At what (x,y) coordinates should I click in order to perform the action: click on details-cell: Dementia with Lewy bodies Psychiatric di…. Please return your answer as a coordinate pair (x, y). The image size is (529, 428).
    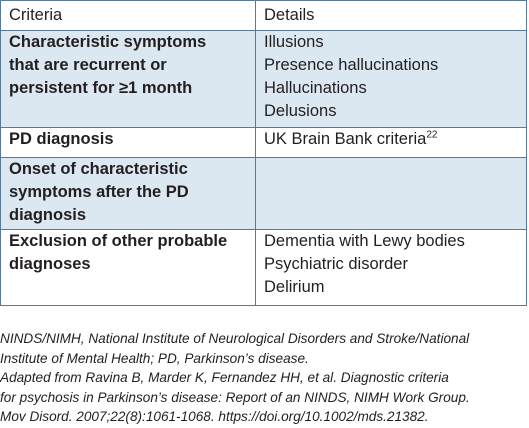
    Looking at the image, I should click on (391, 267).